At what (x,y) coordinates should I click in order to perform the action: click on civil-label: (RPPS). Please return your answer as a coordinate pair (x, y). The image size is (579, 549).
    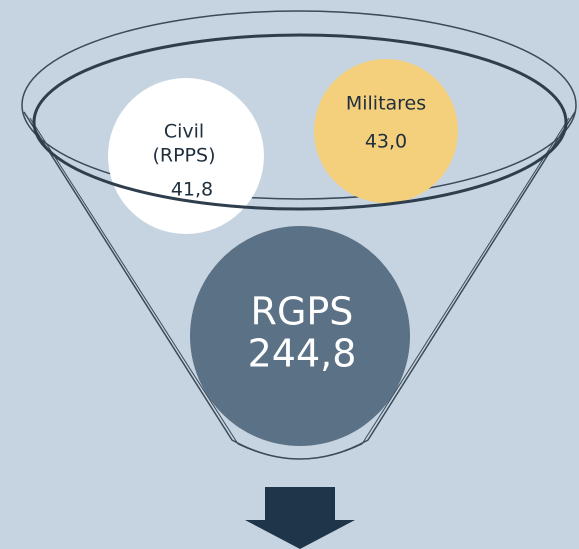
    Looking at the image, I should click on (183, 156).